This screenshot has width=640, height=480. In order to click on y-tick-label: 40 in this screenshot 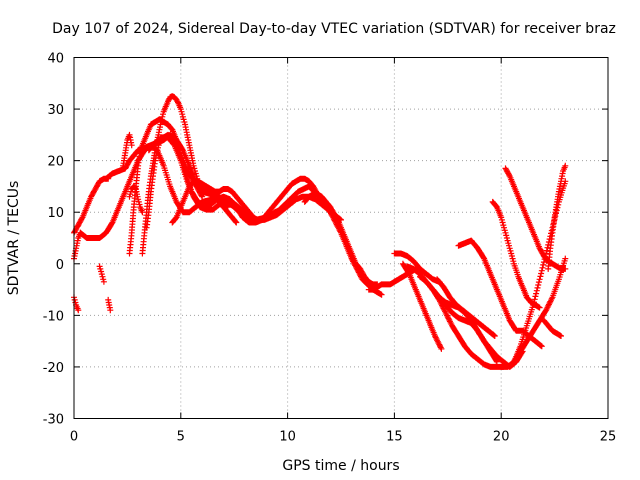, I will do `click(55, 59)`.